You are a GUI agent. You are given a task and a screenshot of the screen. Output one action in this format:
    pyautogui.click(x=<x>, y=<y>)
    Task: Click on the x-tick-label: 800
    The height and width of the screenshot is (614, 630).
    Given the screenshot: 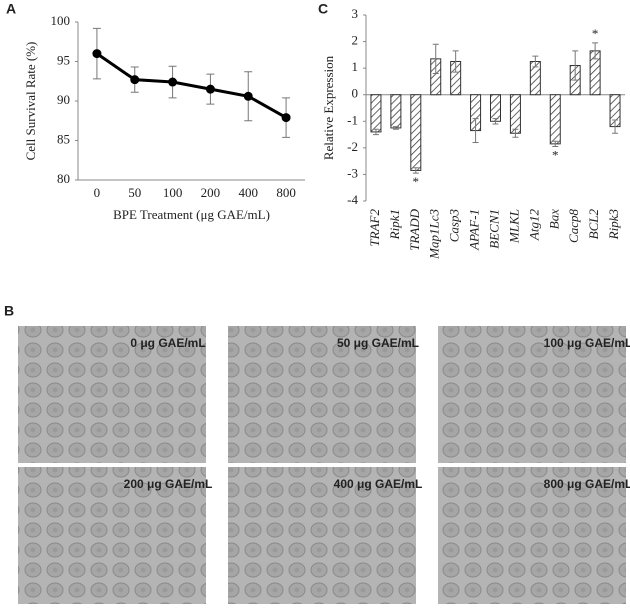 What is the action you would take?
    pyautogui.click(x=286, y=192)
    